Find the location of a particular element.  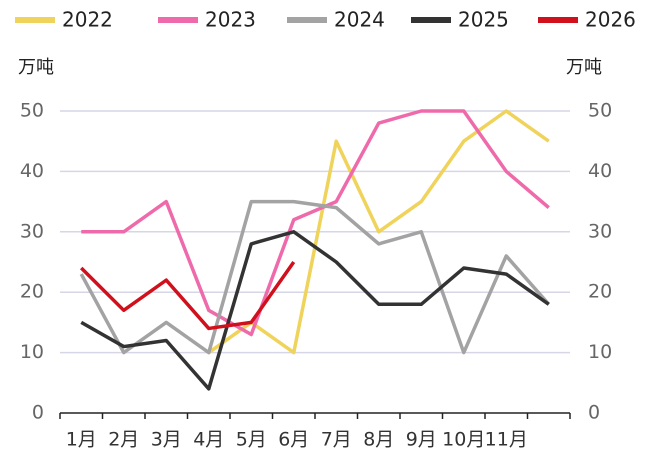

y2-tick-label: 40 is located at coordinates (600, 171).